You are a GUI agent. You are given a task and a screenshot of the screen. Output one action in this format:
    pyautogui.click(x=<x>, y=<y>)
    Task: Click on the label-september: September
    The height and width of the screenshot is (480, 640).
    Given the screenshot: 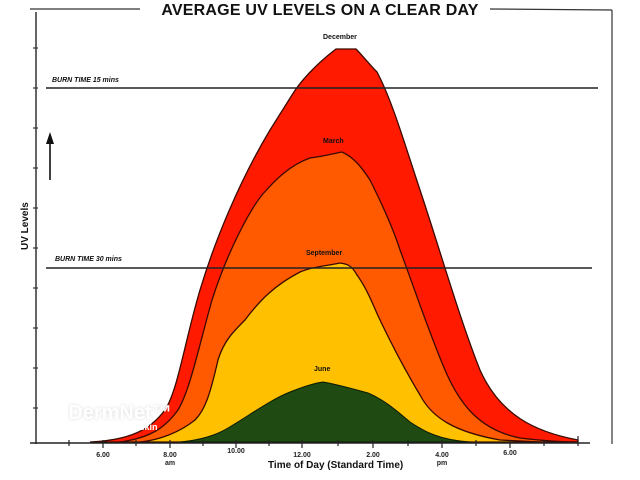 What is the action you would take?
    pyautogui.click(x=324, y=253)
    